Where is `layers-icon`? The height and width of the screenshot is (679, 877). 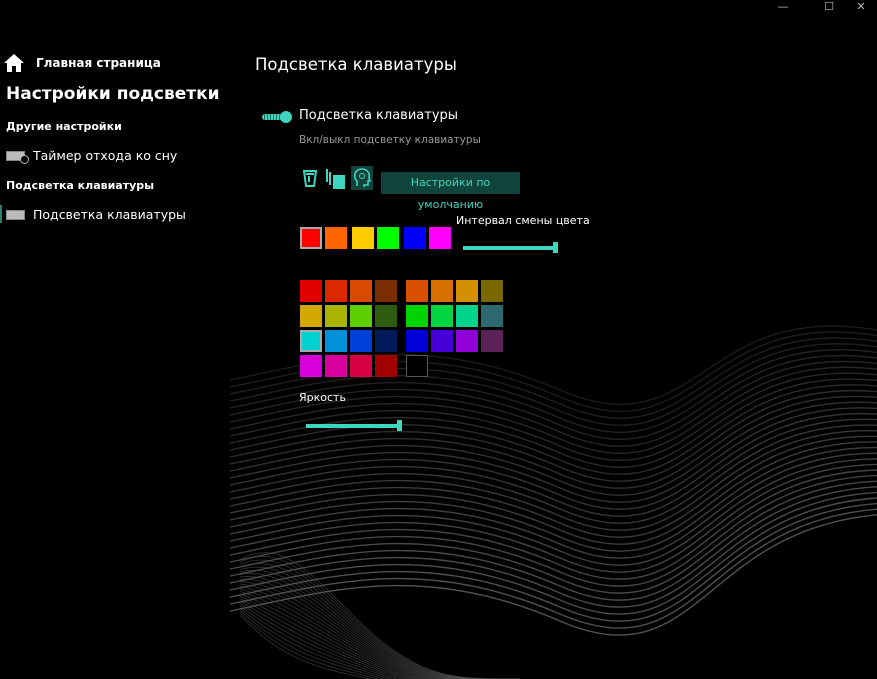
layers-icon is located at coordinates (335, 179).